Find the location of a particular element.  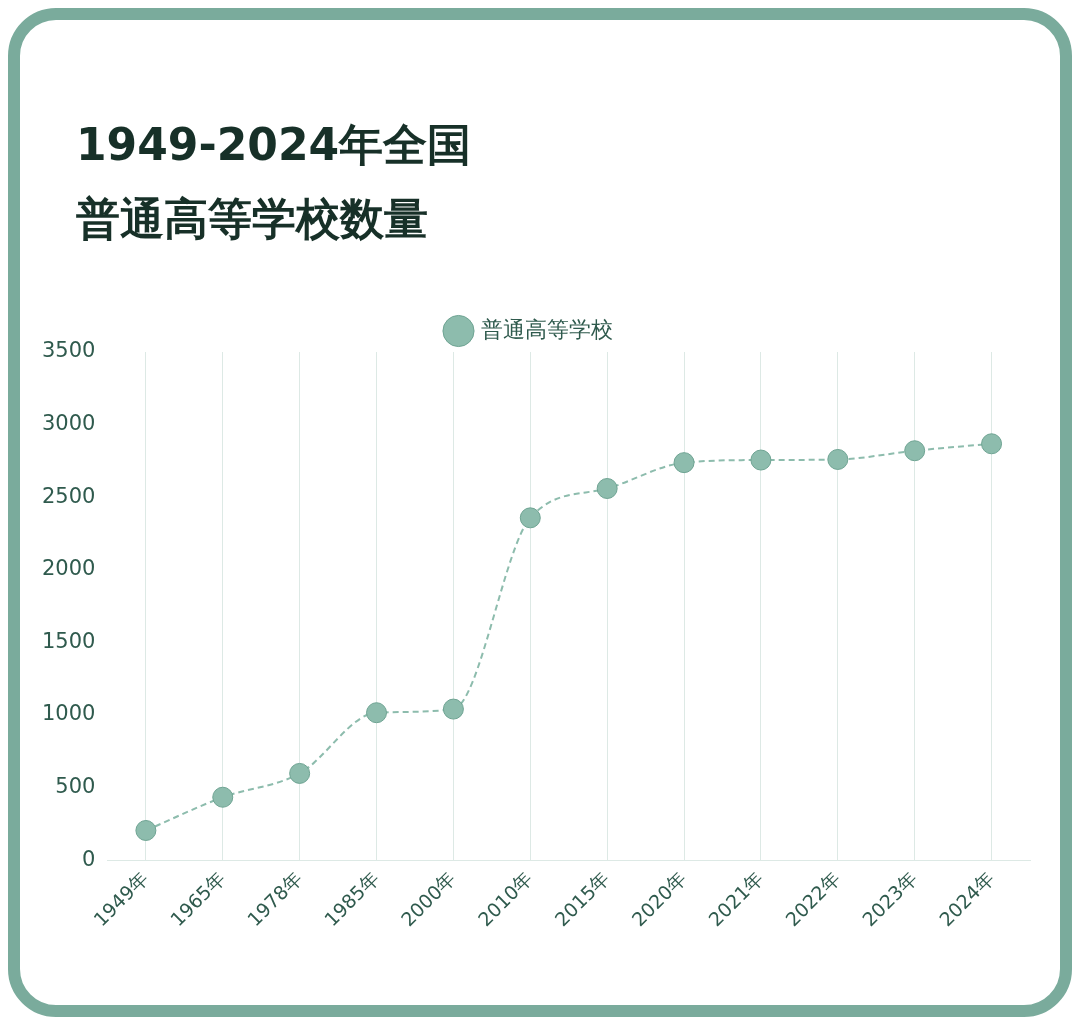

chart-title: 1949-2024年全国普通高等学校数量 is located at coordinates (274, 182).